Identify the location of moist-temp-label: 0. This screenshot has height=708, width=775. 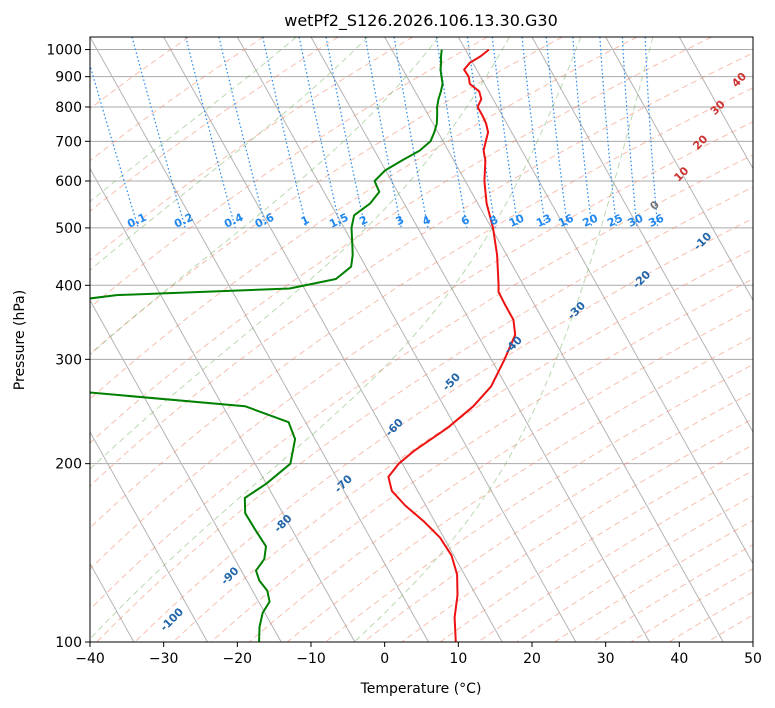
(654, 205).